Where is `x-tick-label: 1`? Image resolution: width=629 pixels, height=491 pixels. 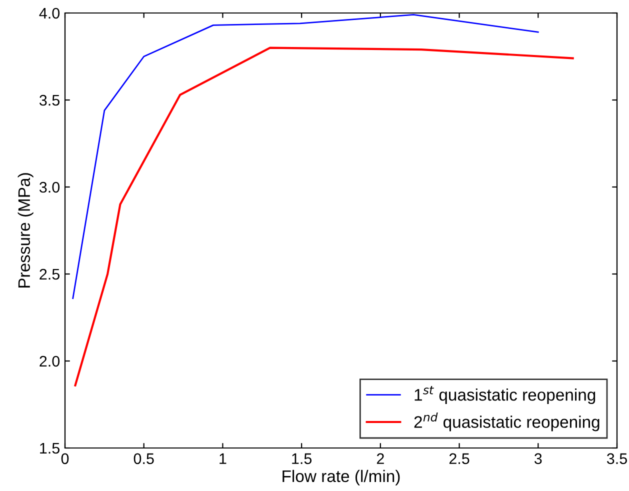 x-tick-label: 1 is located at coordinates (223, 458).